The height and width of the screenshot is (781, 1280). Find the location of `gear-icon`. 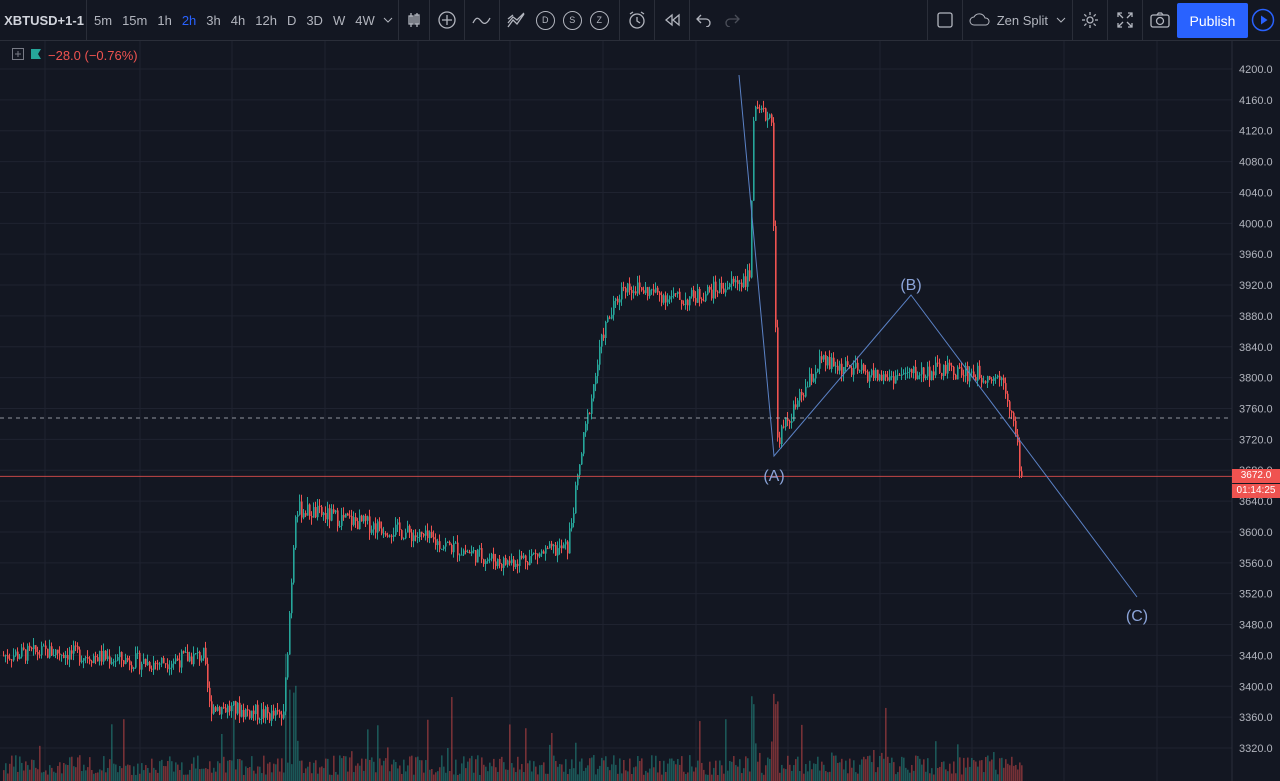

gear-icon is located at coordinates (1090, 20).